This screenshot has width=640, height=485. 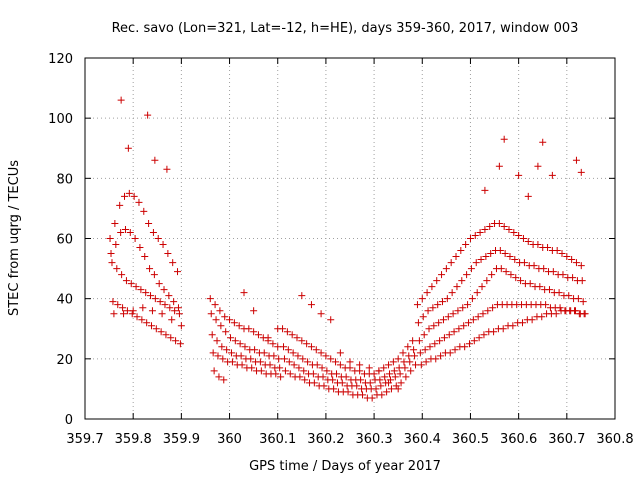 What do you see at coordinates (470, 439) in the screenshot?
I see `x-tick-label: 360.5` at bounding box center [470, 439].